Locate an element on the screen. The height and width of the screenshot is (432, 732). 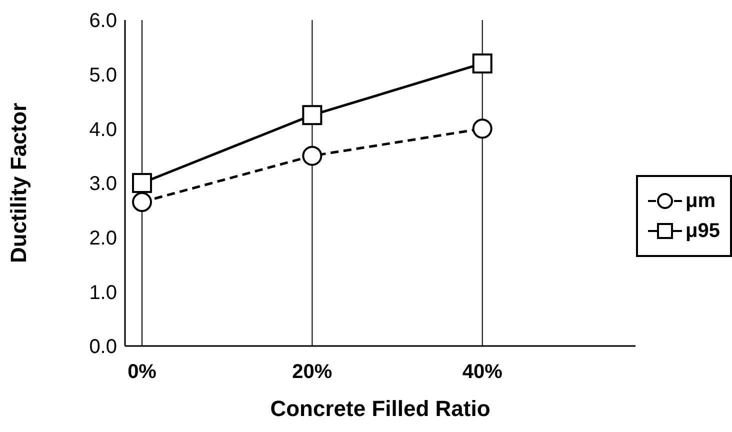
x-tick-label: 20% is located at coordinates (312, 372).